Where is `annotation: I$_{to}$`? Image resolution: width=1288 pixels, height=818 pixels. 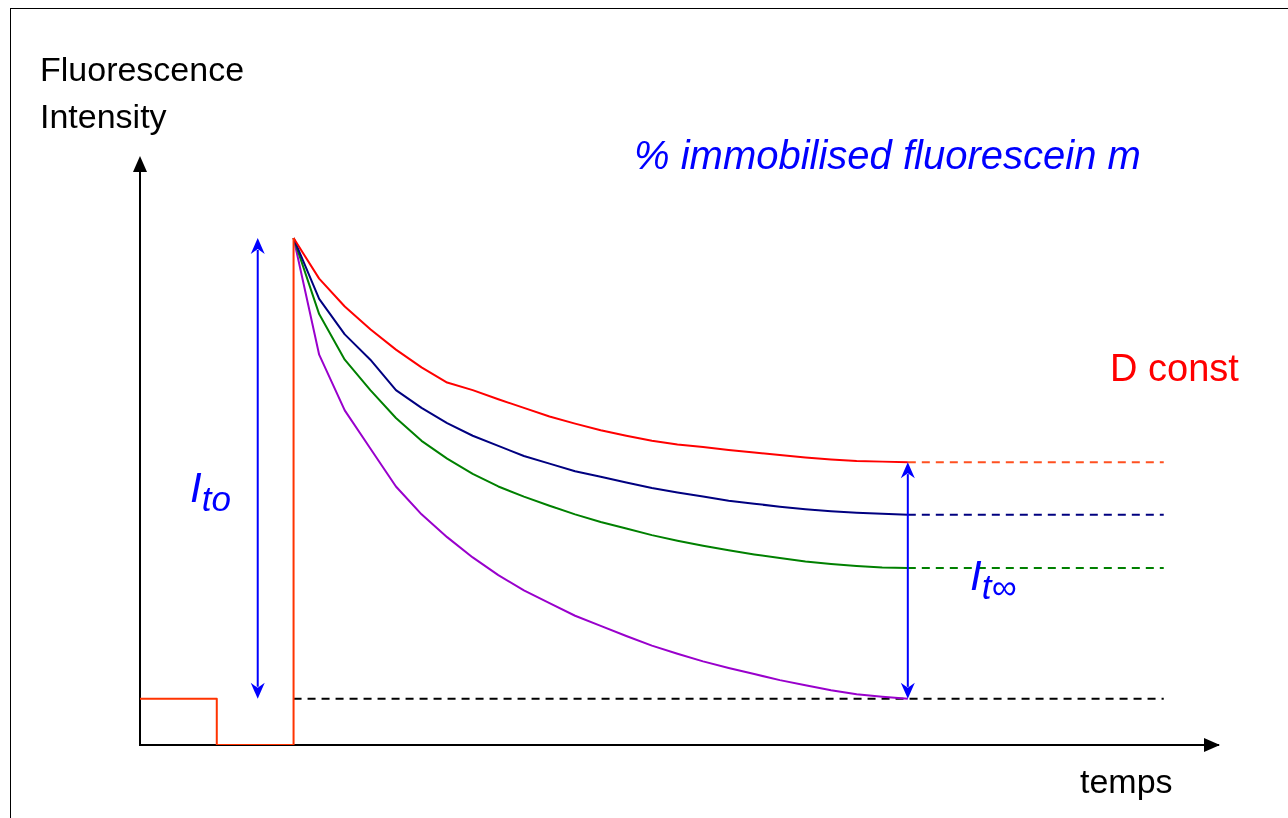
annotation: I$_{to}$ is located at coordinates (210, 492).